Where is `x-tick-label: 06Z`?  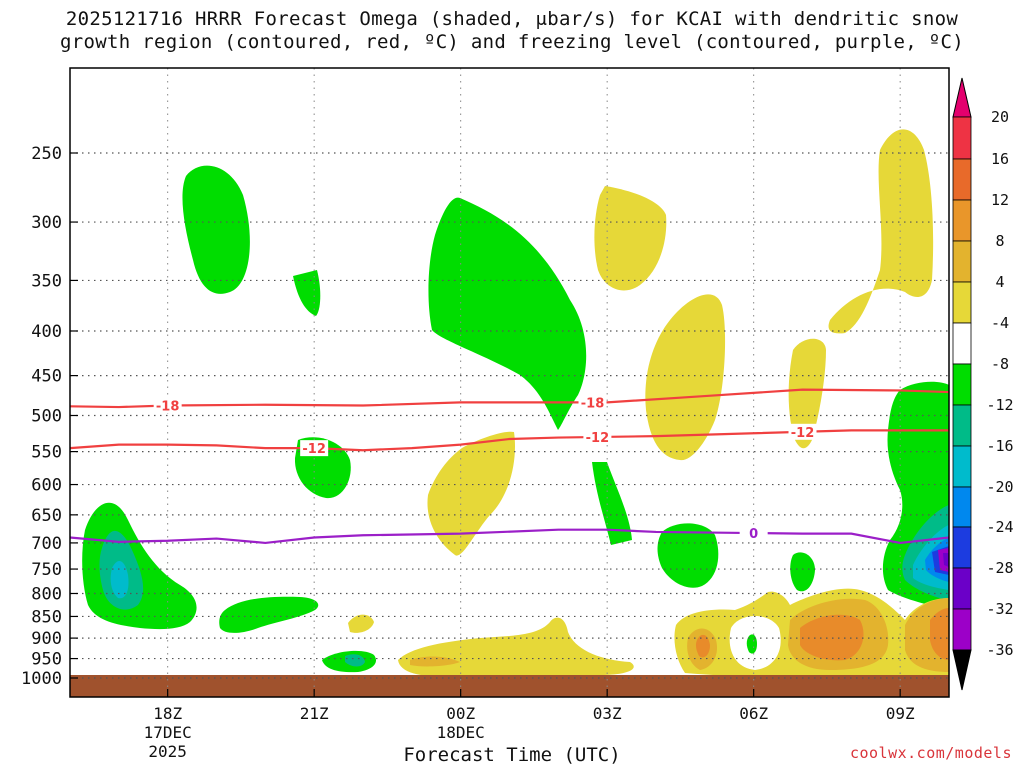 x-tick-label: 06Z is located at coordinates (753, 713).